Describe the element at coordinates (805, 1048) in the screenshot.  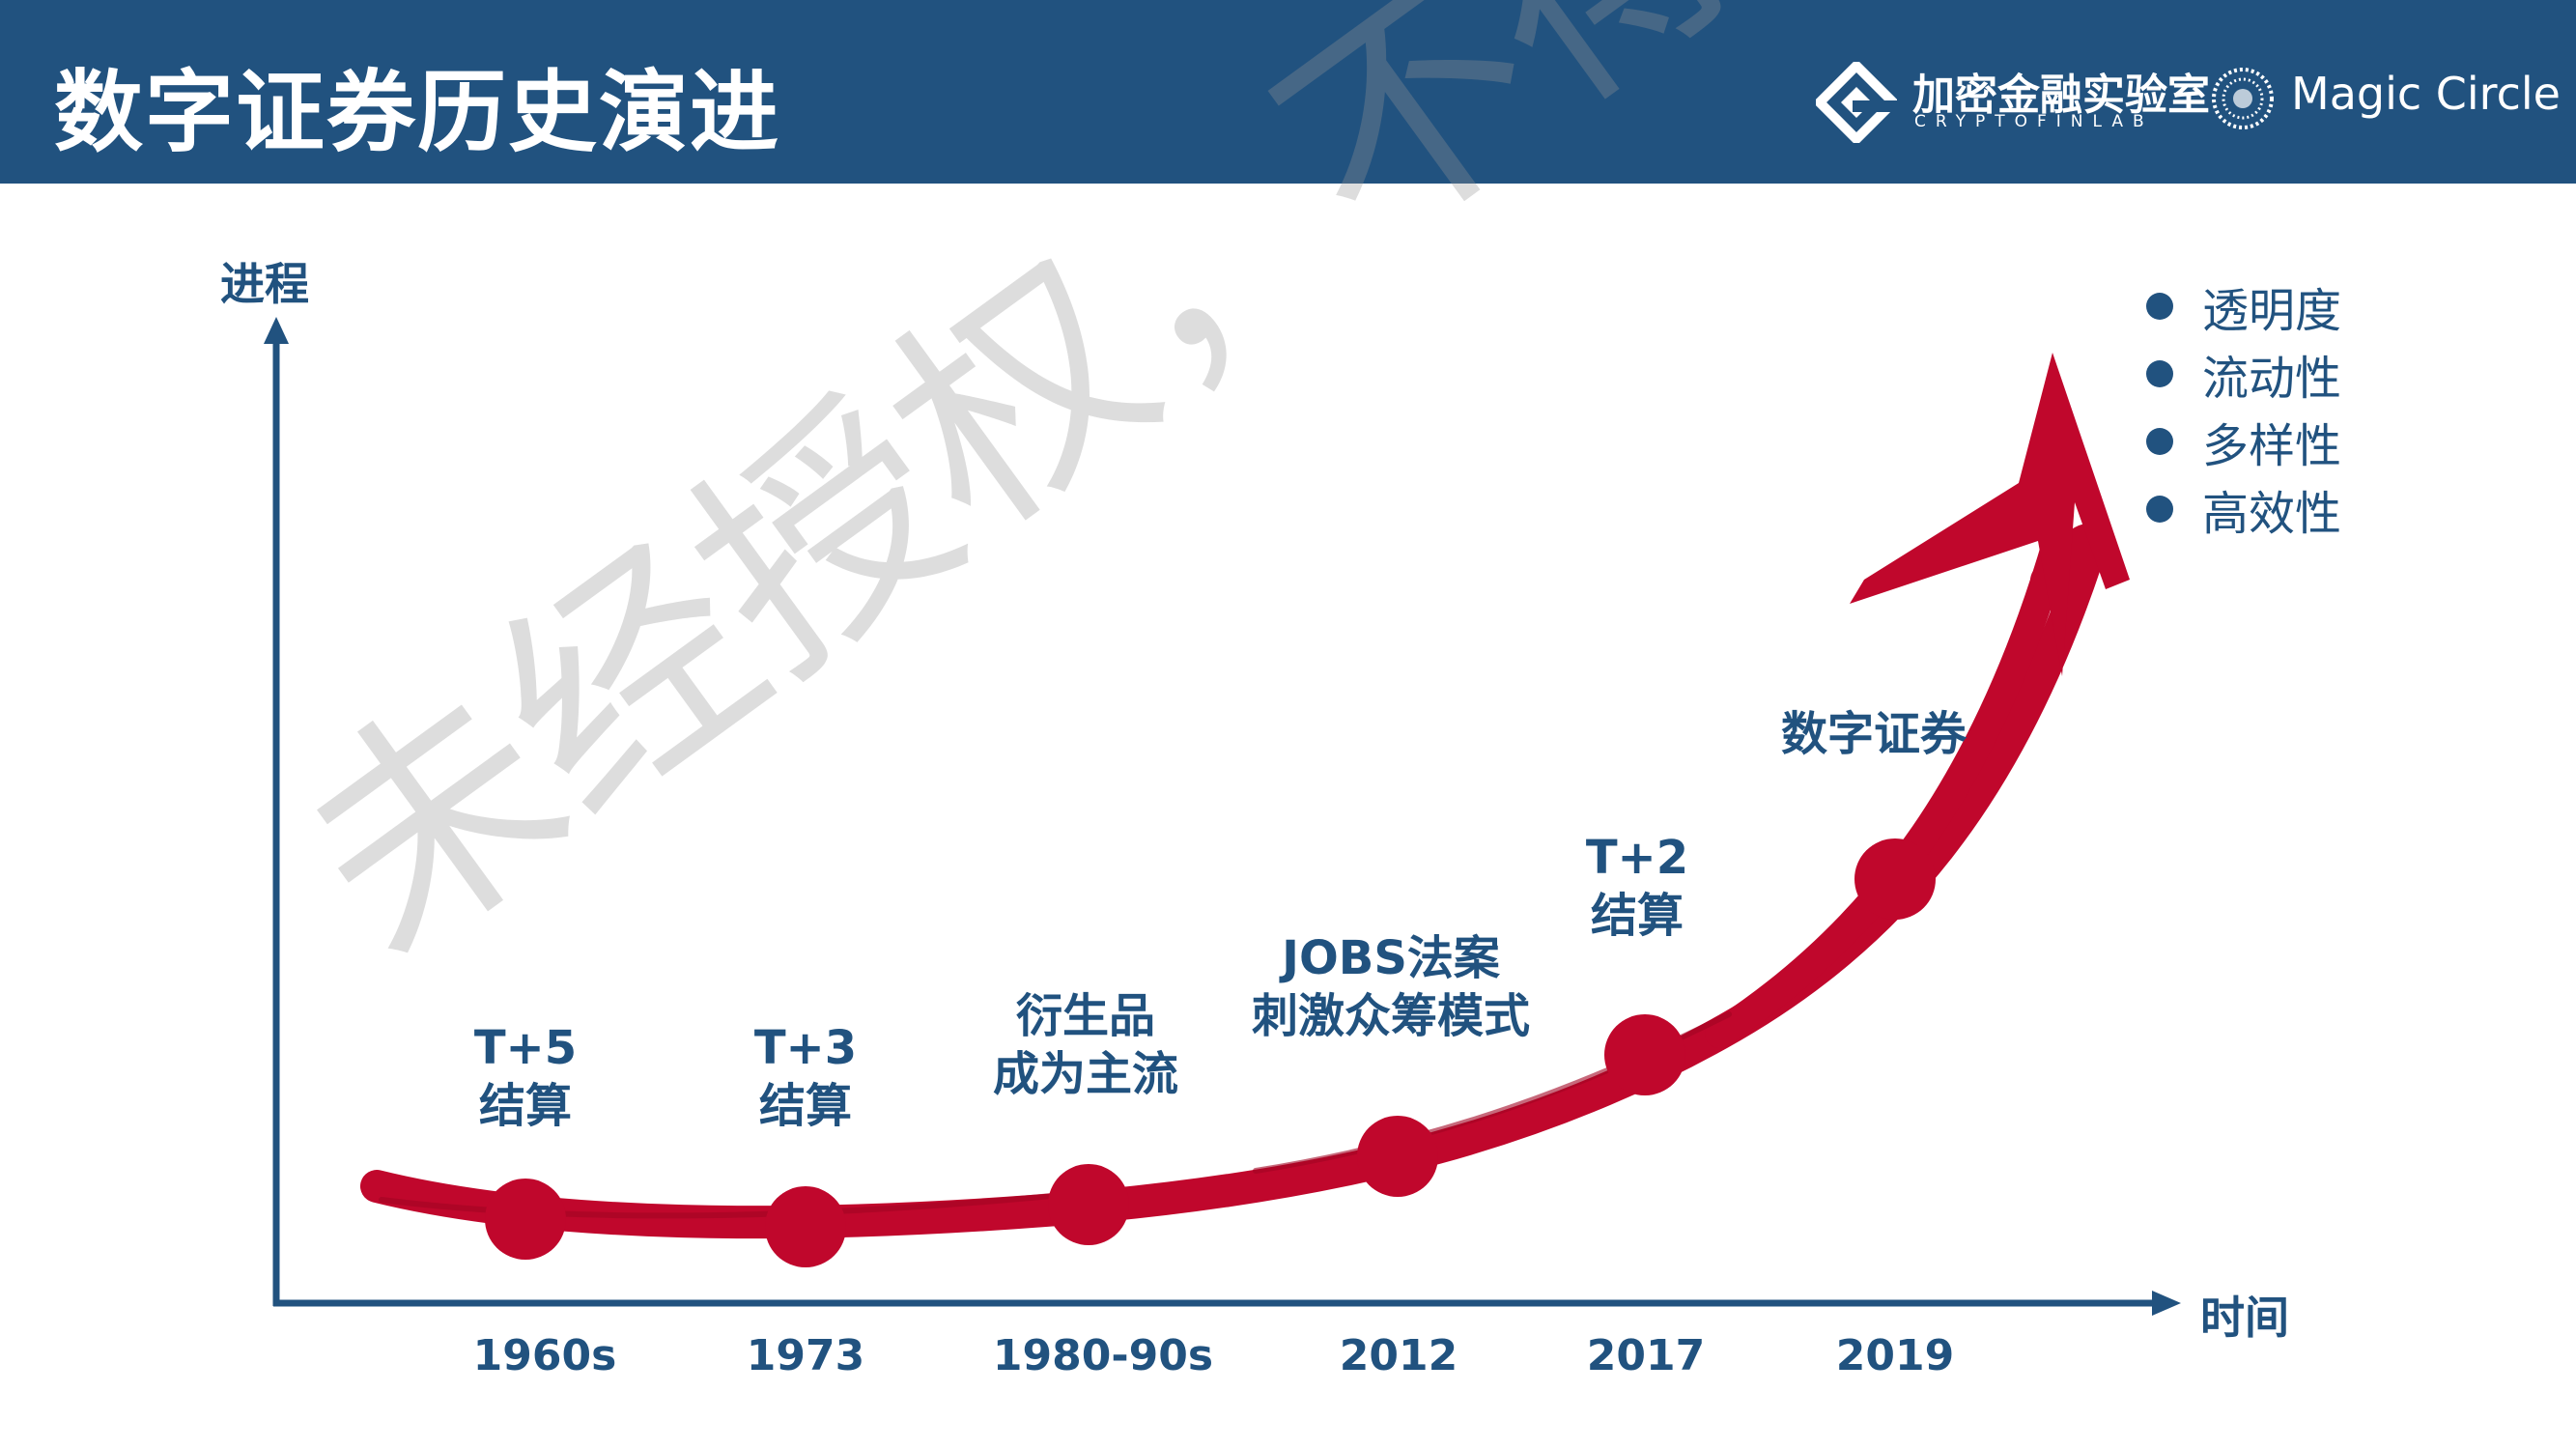
I see `milestone-label-line: T+3` at that location.